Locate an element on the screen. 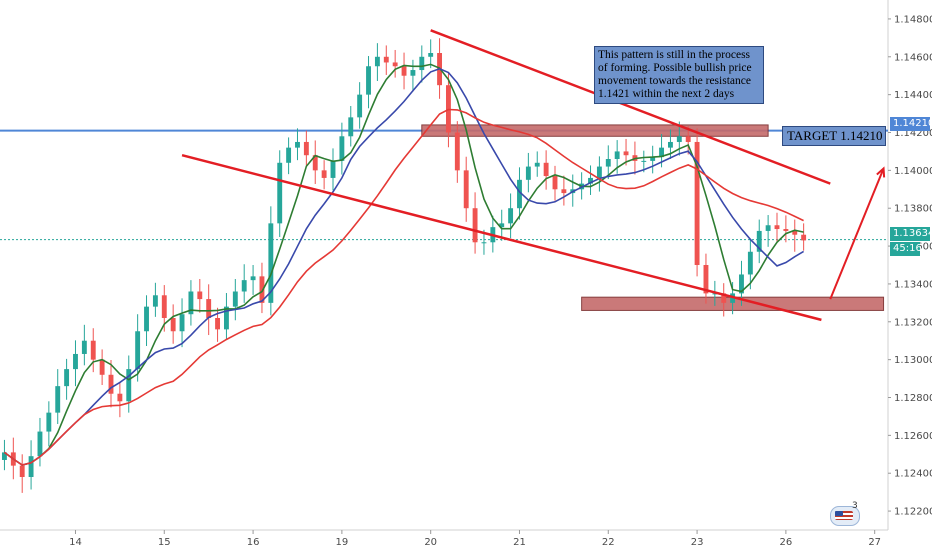  us-flag-icon is located at coordinates (845, 516).